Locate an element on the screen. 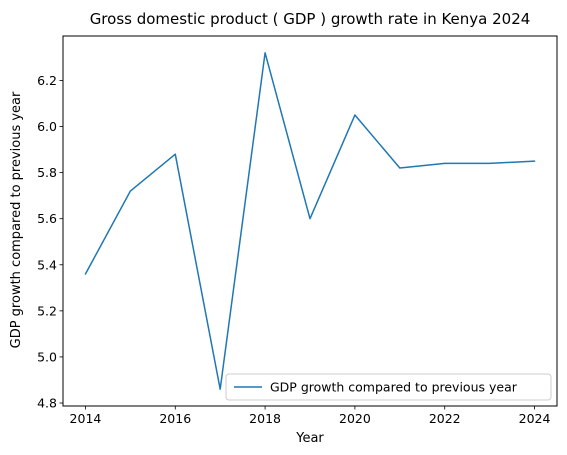 The height and width of the screenshot is (455, 567). y-axis-ticks: 4.8 5.0 5.2 5.4 5.6 5.8 6.0 6.2 is located at coordinates (50, 242).